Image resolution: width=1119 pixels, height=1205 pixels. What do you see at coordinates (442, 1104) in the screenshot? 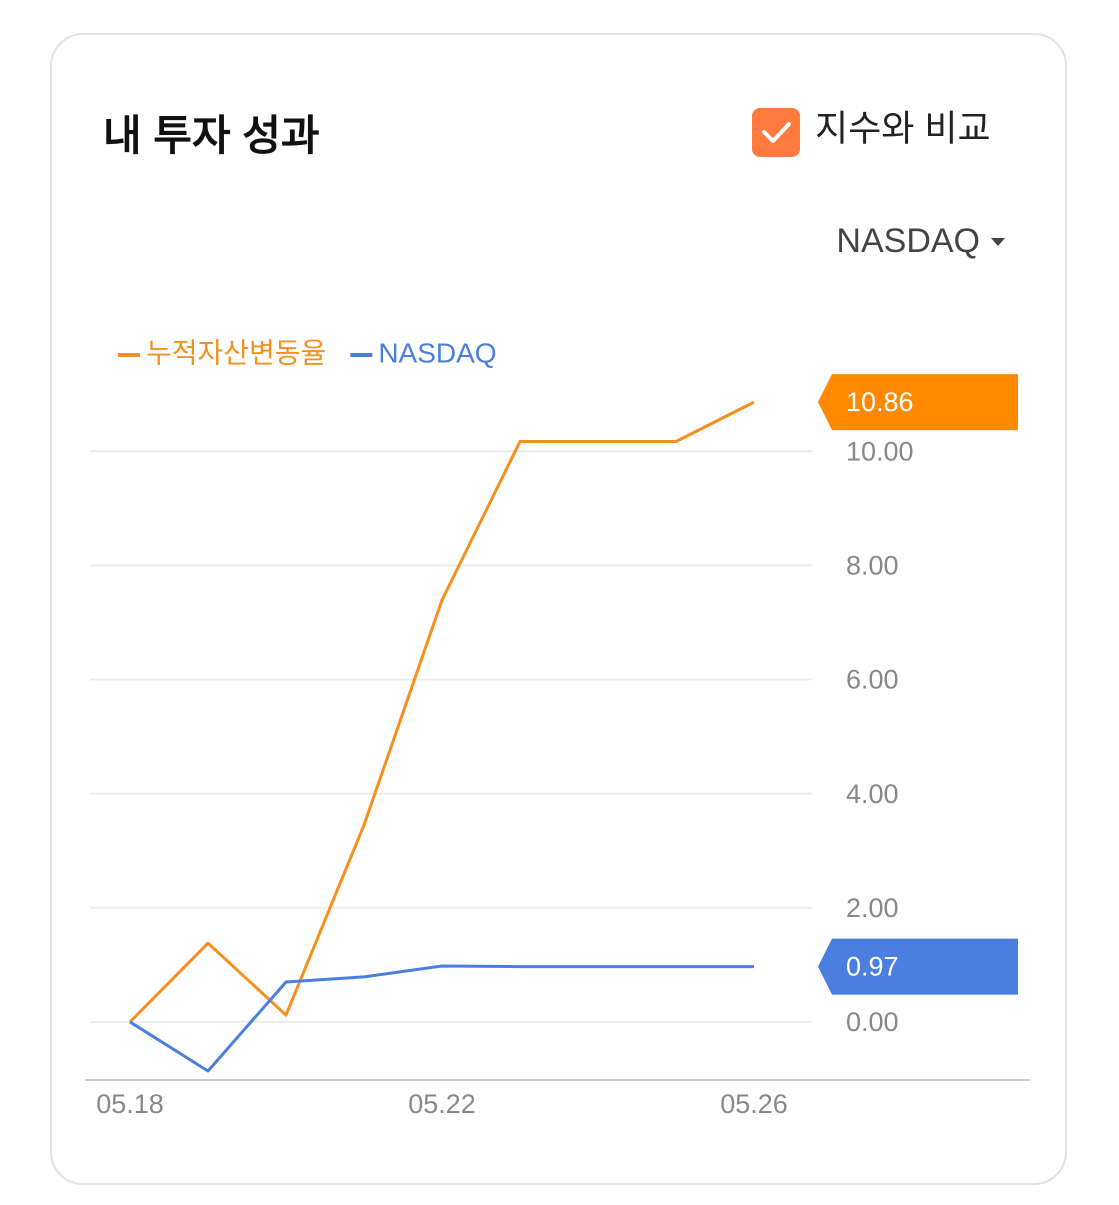
I see `x-tick-label: 05.22` at bounding box center [442, 1104].